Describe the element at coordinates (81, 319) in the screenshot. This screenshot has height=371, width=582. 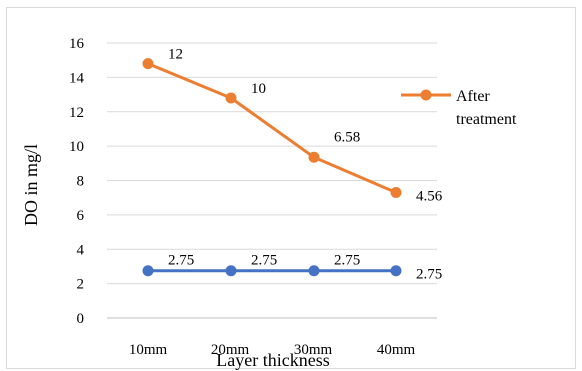
I see `y-tick-label: 0` at that location.